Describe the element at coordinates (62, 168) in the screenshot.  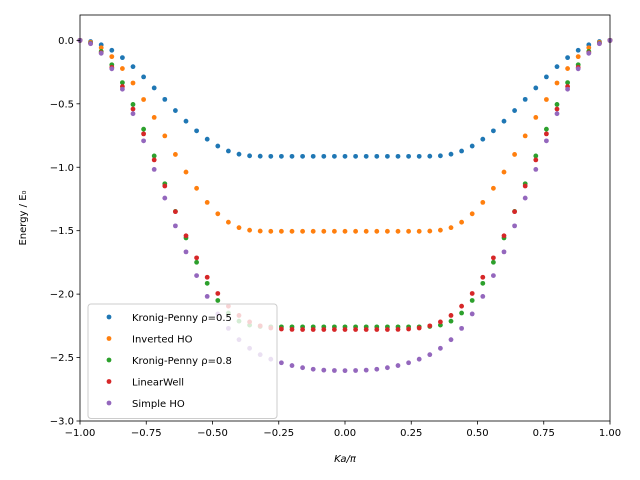
I see `y-tick-label: −1.0` at that location.